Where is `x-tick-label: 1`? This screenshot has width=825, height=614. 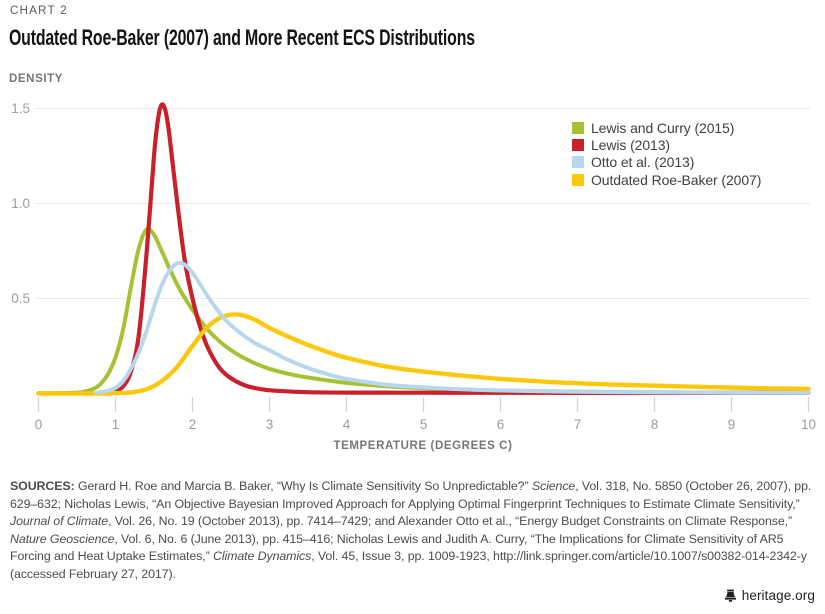
x-tick-label: 1 is located at coordinates (116, 424).